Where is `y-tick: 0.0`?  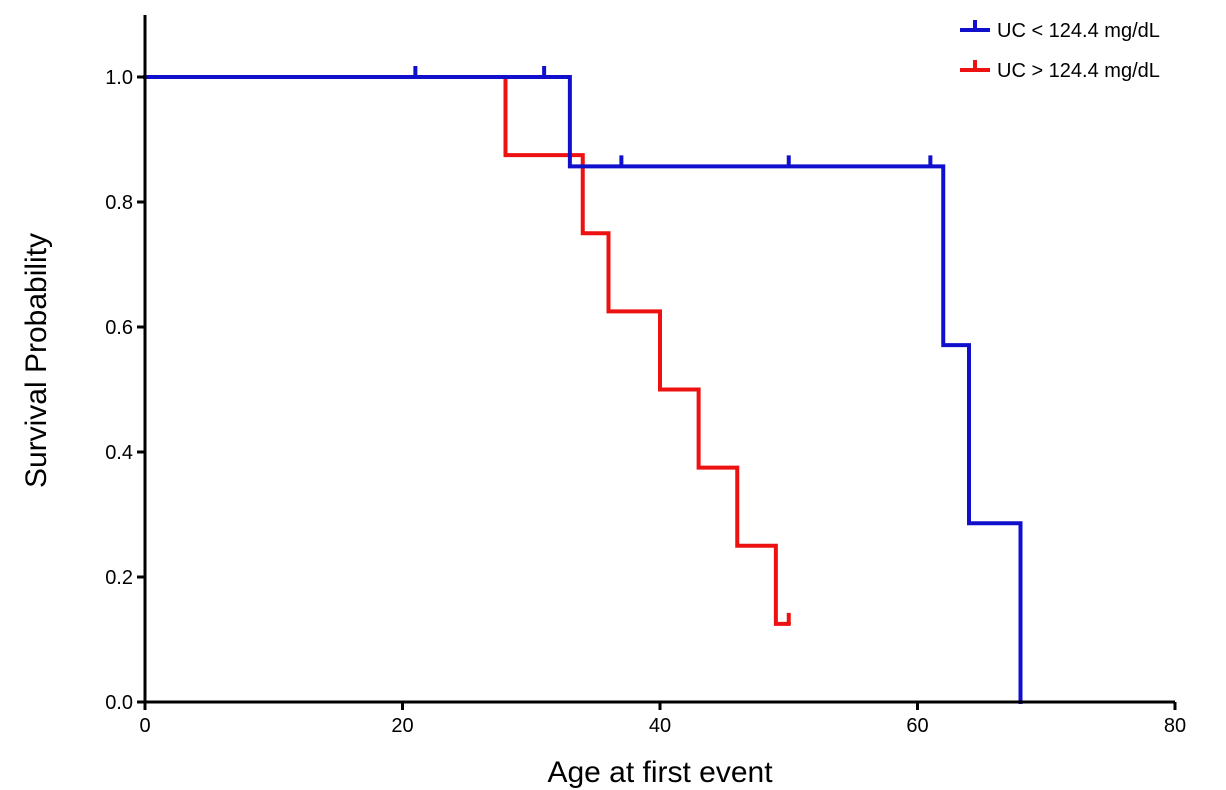 y-tick: 0.0 is located at coordinates (125, 703).